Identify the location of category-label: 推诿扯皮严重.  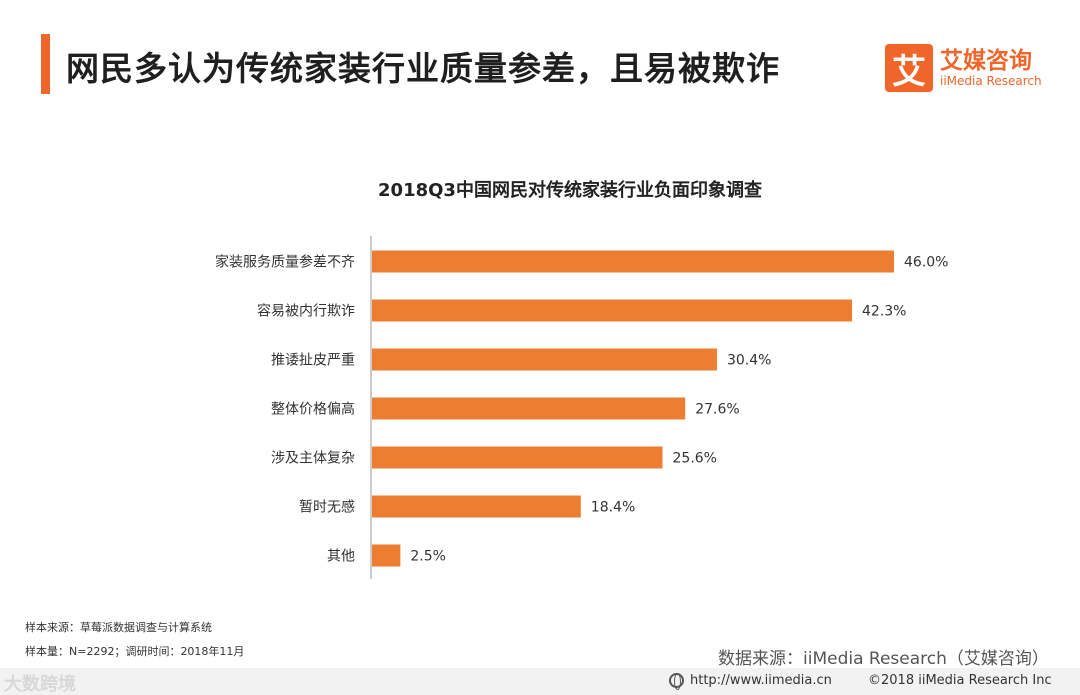
(313, 361).